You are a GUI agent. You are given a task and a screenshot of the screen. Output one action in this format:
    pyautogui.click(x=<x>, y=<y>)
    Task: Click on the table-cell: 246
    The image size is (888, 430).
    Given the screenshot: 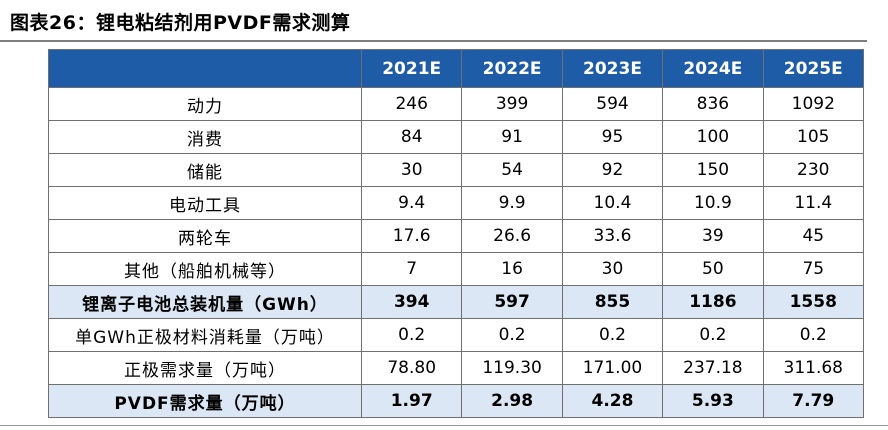 What is the action you would take?
    pyautogui.click(x=411, y=104)
    